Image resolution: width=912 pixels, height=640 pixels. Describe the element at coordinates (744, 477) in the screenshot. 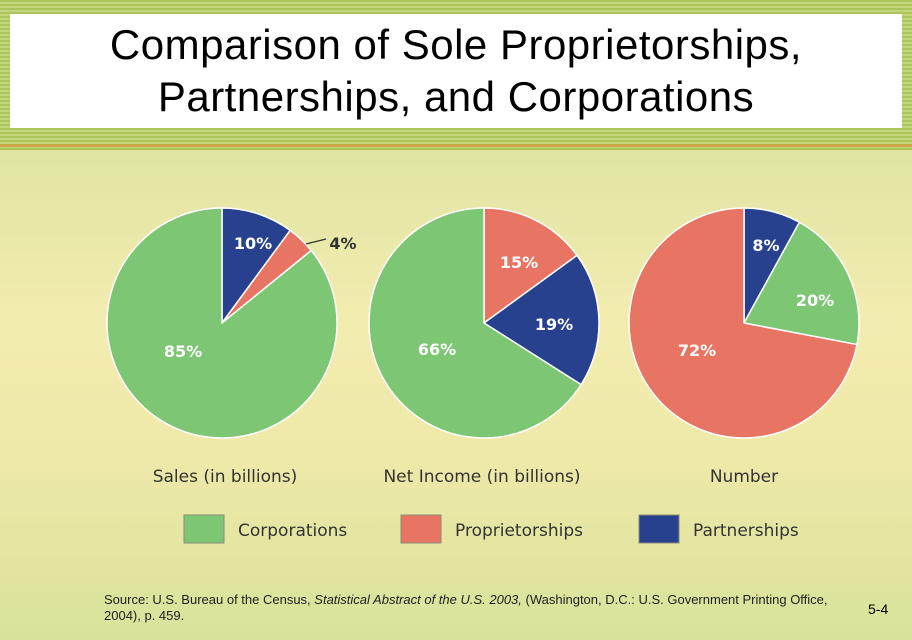

I see `chart-title-number: Number` at that location.